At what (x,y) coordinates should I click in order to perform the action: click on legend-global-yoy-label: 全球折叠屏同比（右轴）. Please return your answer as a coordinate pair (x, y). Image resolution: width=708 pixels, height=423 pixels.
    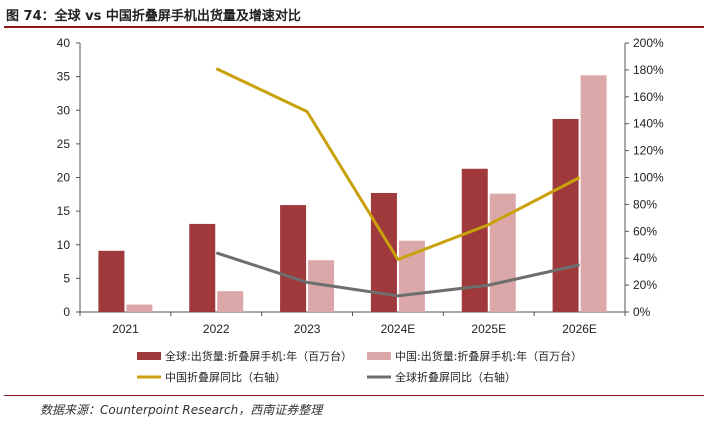
    Looking at the image, I should click on (455, 377).